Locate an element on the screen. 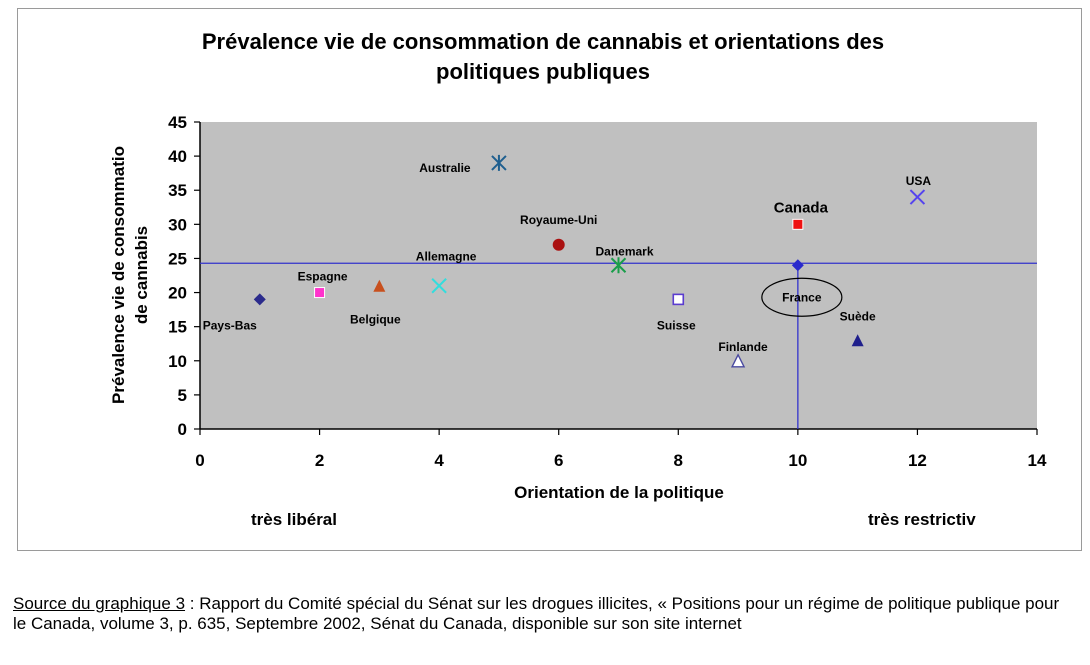 The image size is (1090, 665). marker-suisse is located at coordinates (678, 299).